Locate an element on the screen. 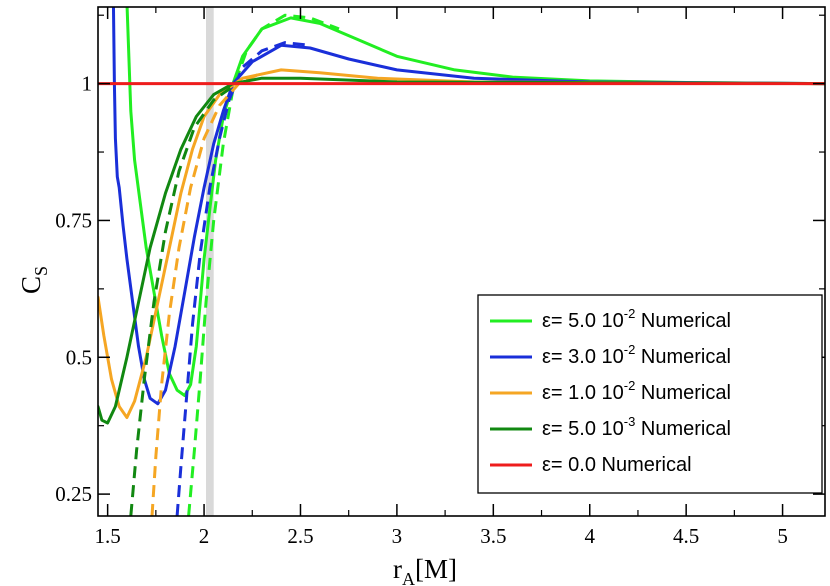 The image size is (830, 586). legend-label-3: ε= 5.0 10-3 Numerical is located at coordinates (636, 427).